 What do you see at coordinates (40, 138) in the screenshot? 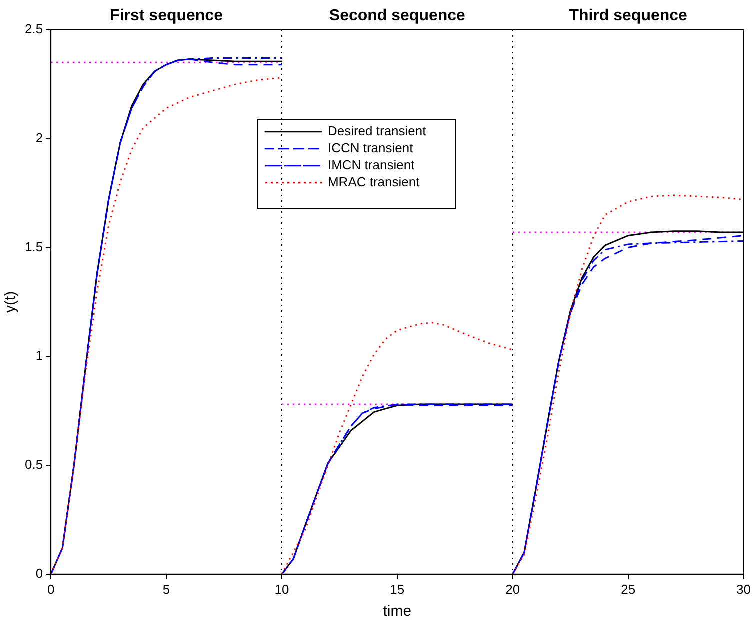
I see `y-tick-label: 2` at bounding box center [40, 138].